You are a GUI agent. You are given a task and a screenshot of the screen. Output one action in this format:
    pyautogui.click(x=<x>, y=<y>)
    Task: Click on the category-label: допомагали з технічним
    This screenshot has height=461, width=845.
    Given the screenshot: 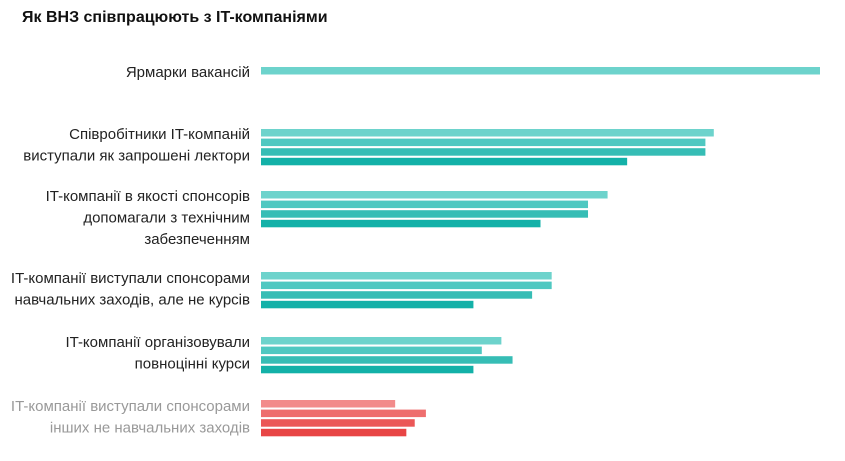 What is the action you would take?
    pyautogui.click(x=166, y=218)
    